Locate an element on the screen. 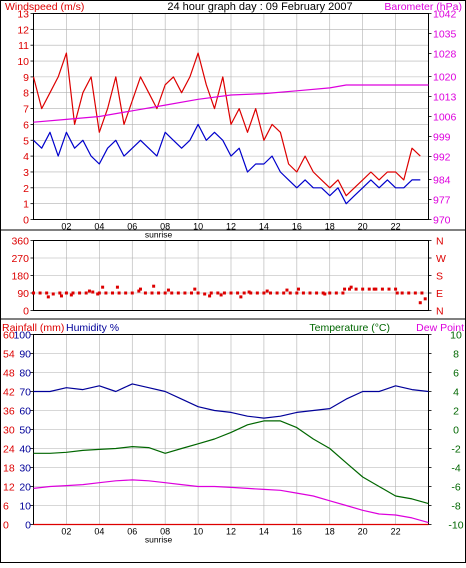 This screenshot has height=568, width=466. y-tick-label: 40 is located at coordinates (25, 450).